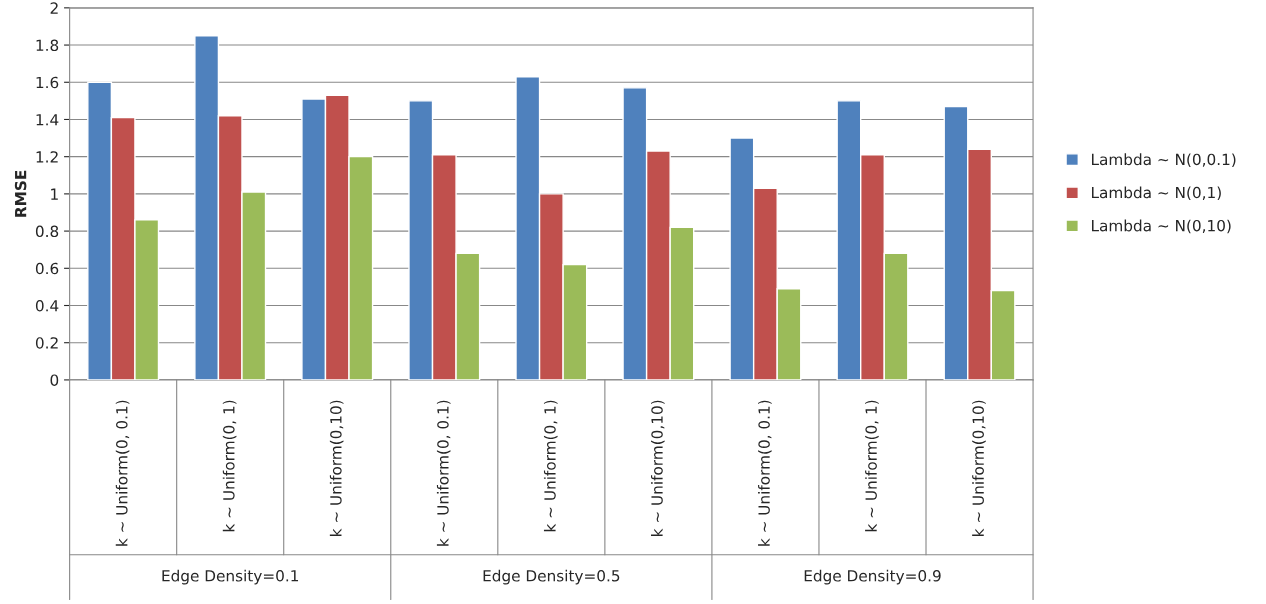 The width and height of the screenshot is (1266, 604). I want to click on y-tick-label: 0.4, so click(47, 305).